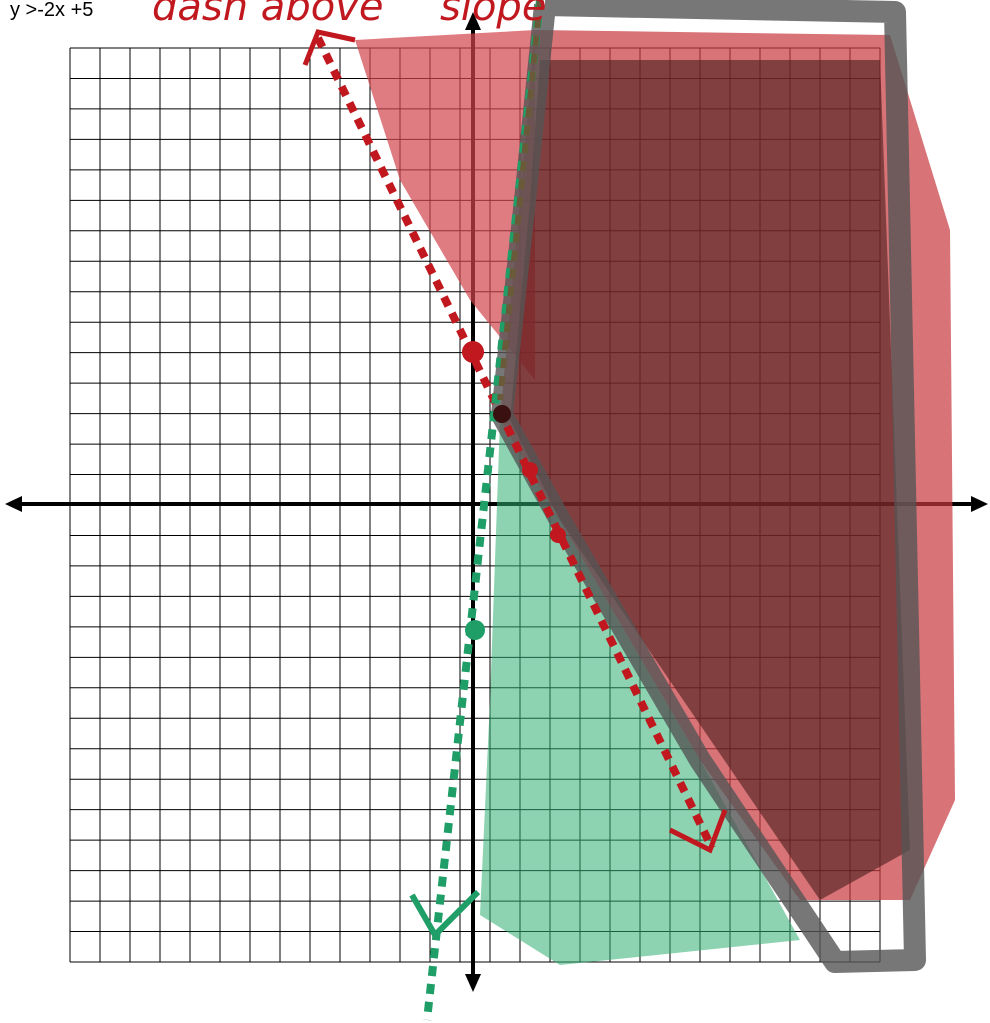 This screenshot has width=990, height=1023. What do you see at coordinates (51, 10) in the screenshot?
I see `equation: y >-2x +5` at bounding box center [51, 10].